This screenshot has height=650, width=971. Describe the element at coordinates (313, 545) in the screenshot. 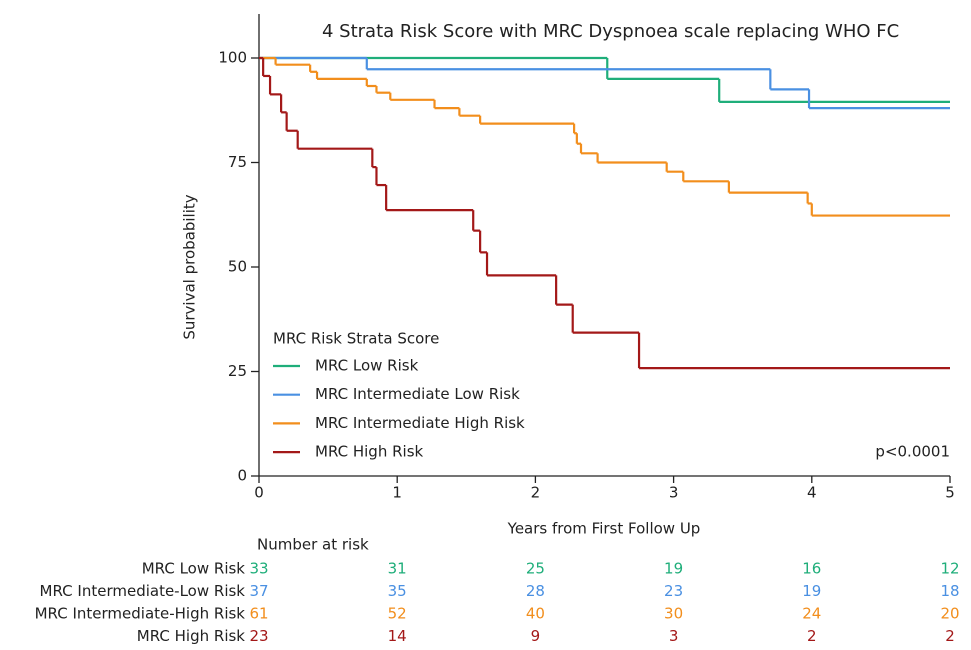

I see `risk-table-title: Number at risk` at that location.